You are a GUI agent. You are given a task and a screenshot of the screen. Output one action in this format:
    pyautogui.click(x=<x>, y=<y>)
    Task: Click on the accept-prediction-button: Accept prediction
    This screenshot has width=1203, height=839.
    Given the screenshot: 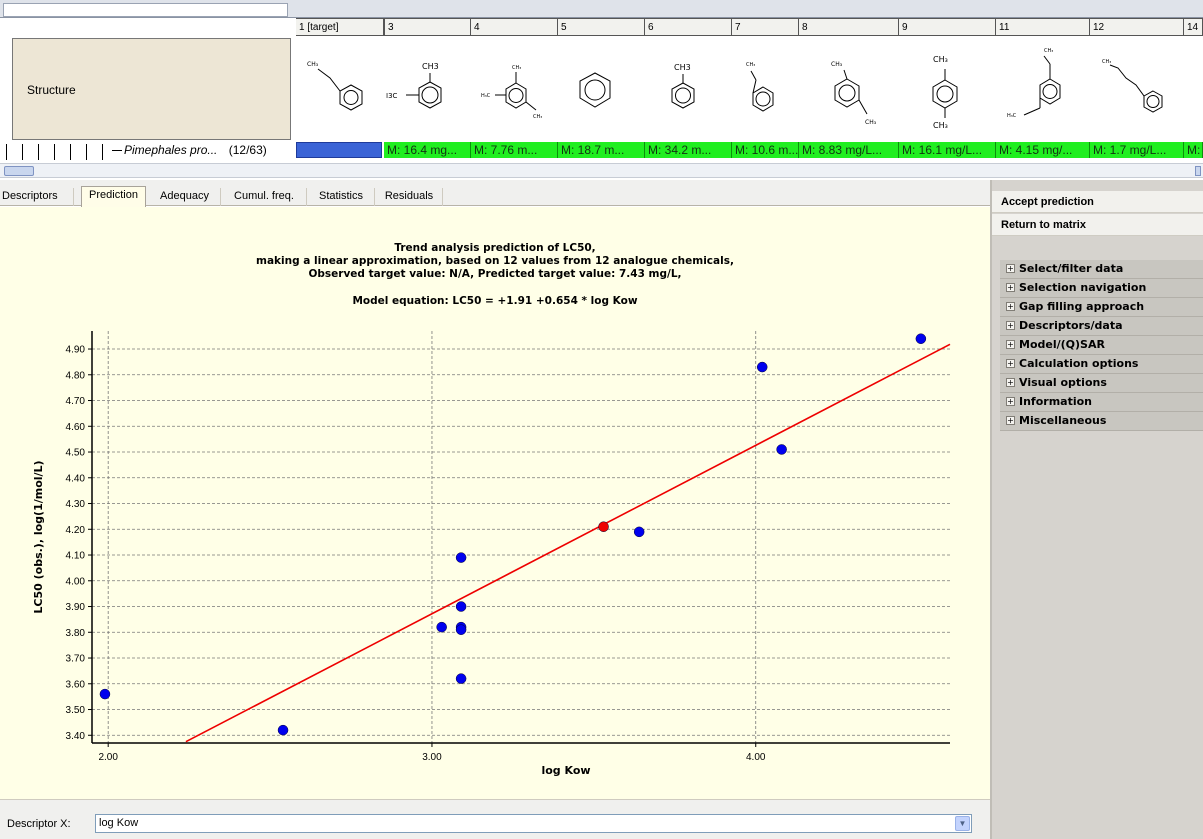 What is the action you would take?
    pyautogui.click(x=1097, y=202)
    